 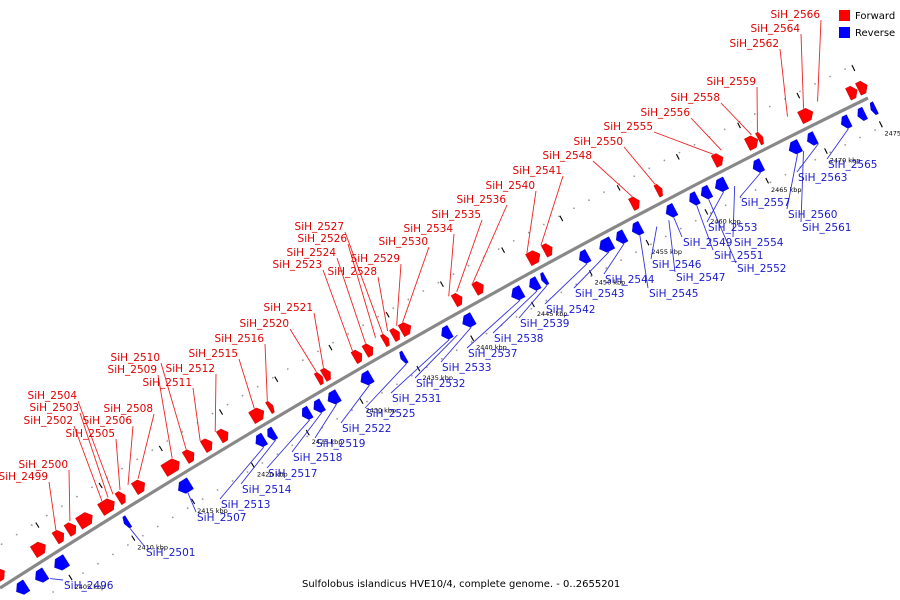 What do you see at coordinates (375, 259) in the screenshot?
I see `forward-gene-label: SiH_2529` at bounding box center [375, 259].